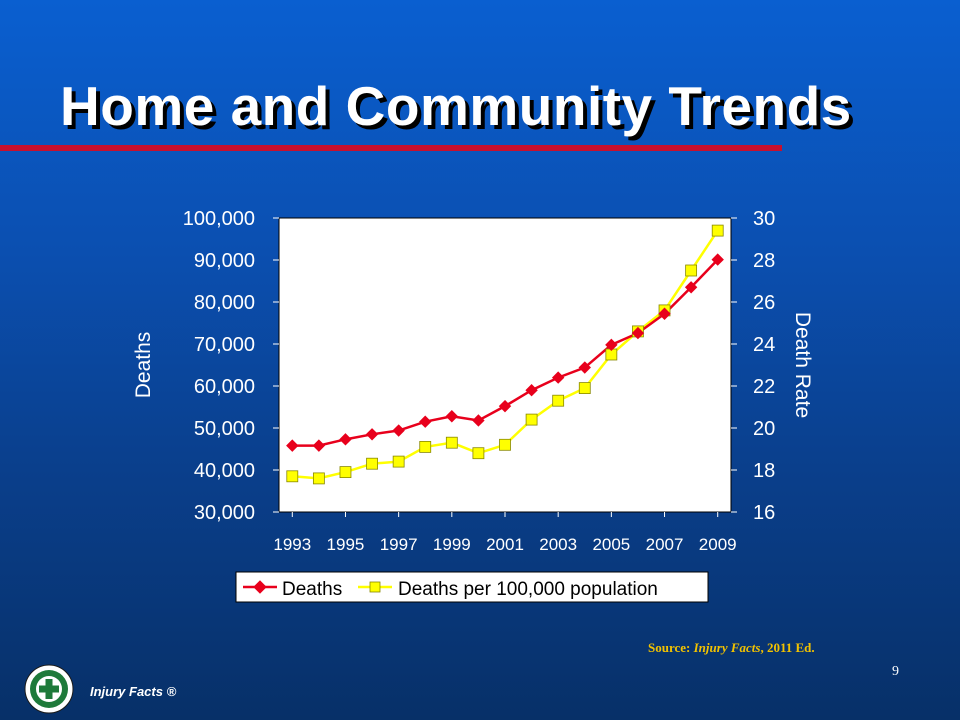  Describe the element at coordinates (764, 513) in the screenshot. I see `right-tick-label: 16` at that location.